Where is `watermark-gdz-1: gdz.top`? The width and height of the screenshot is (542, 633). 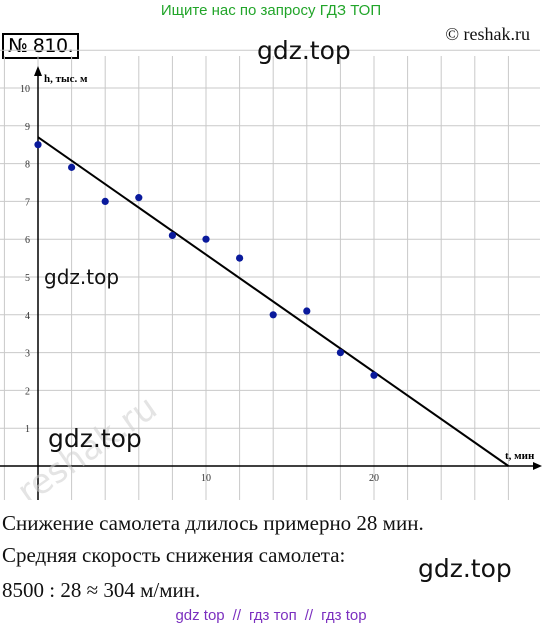
watermark-gdz-1: gdz.top is located at coordinates (304, 50).